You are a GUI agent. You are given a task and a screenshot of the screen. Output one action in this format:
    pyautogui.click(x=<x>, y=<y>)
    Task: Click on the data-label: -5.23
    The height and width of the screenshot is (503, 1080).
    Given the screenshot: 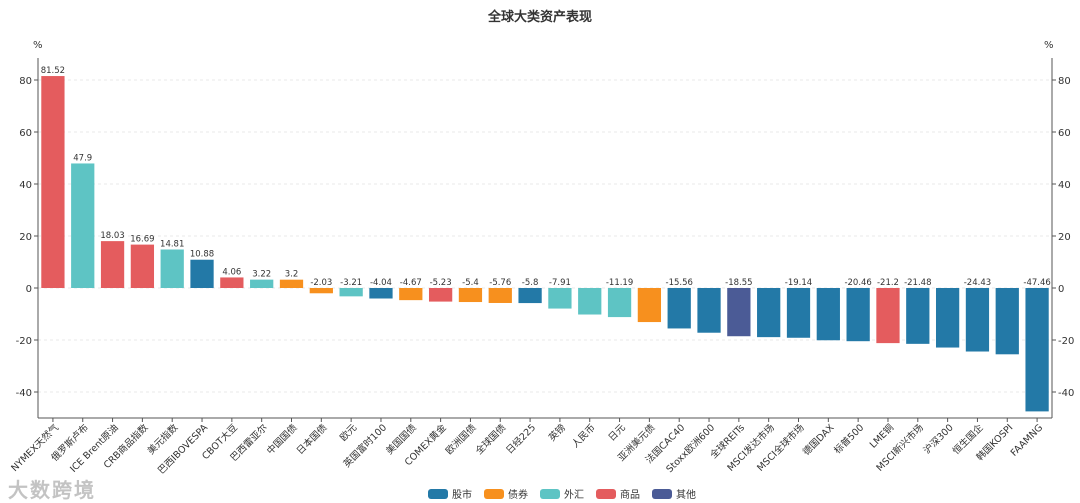 What is the action you would take?
    pyautogui.click(x=441, y=283)
    